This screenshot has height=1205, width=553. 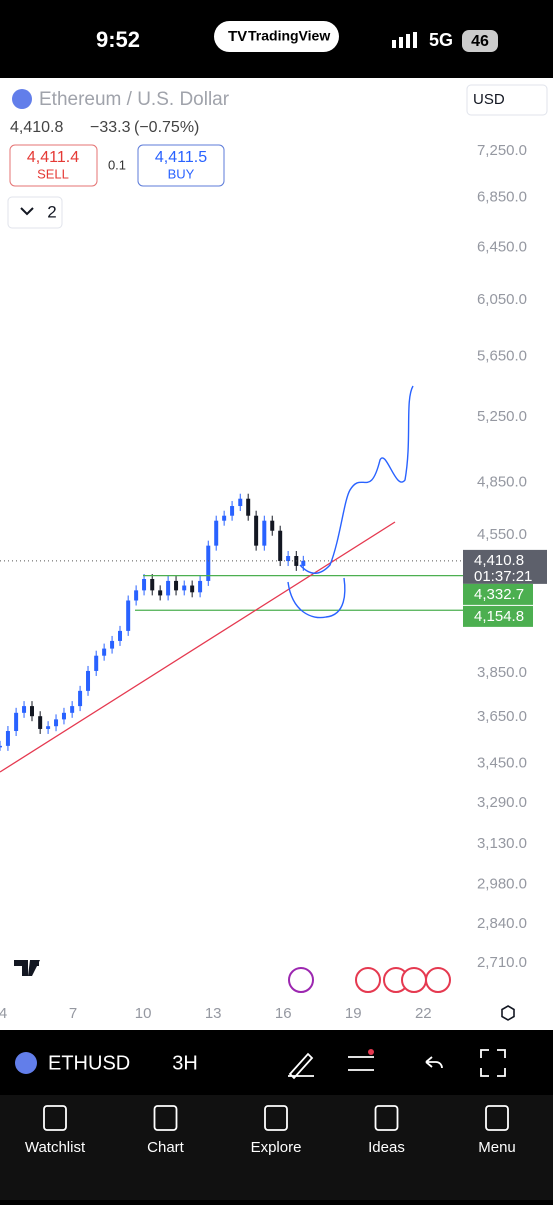 What do you see at coordinates (507, 100) in the screenshot?
I see `currency-select` at bounding box center [507, 100].